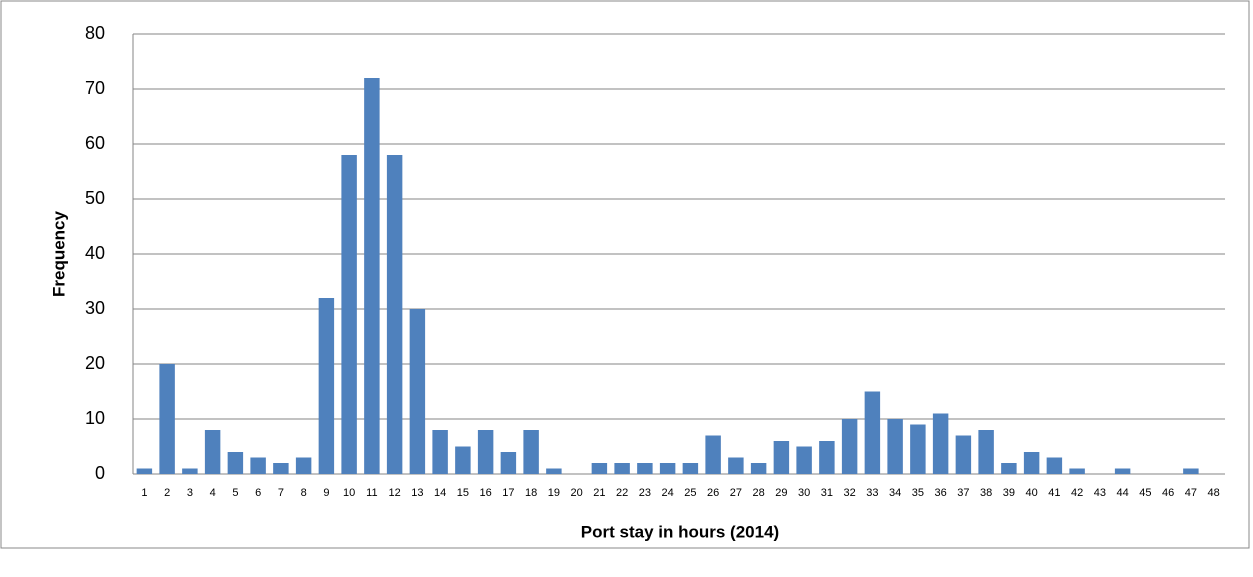  I want to click on x-tick-label: 34, so click(895, 493).